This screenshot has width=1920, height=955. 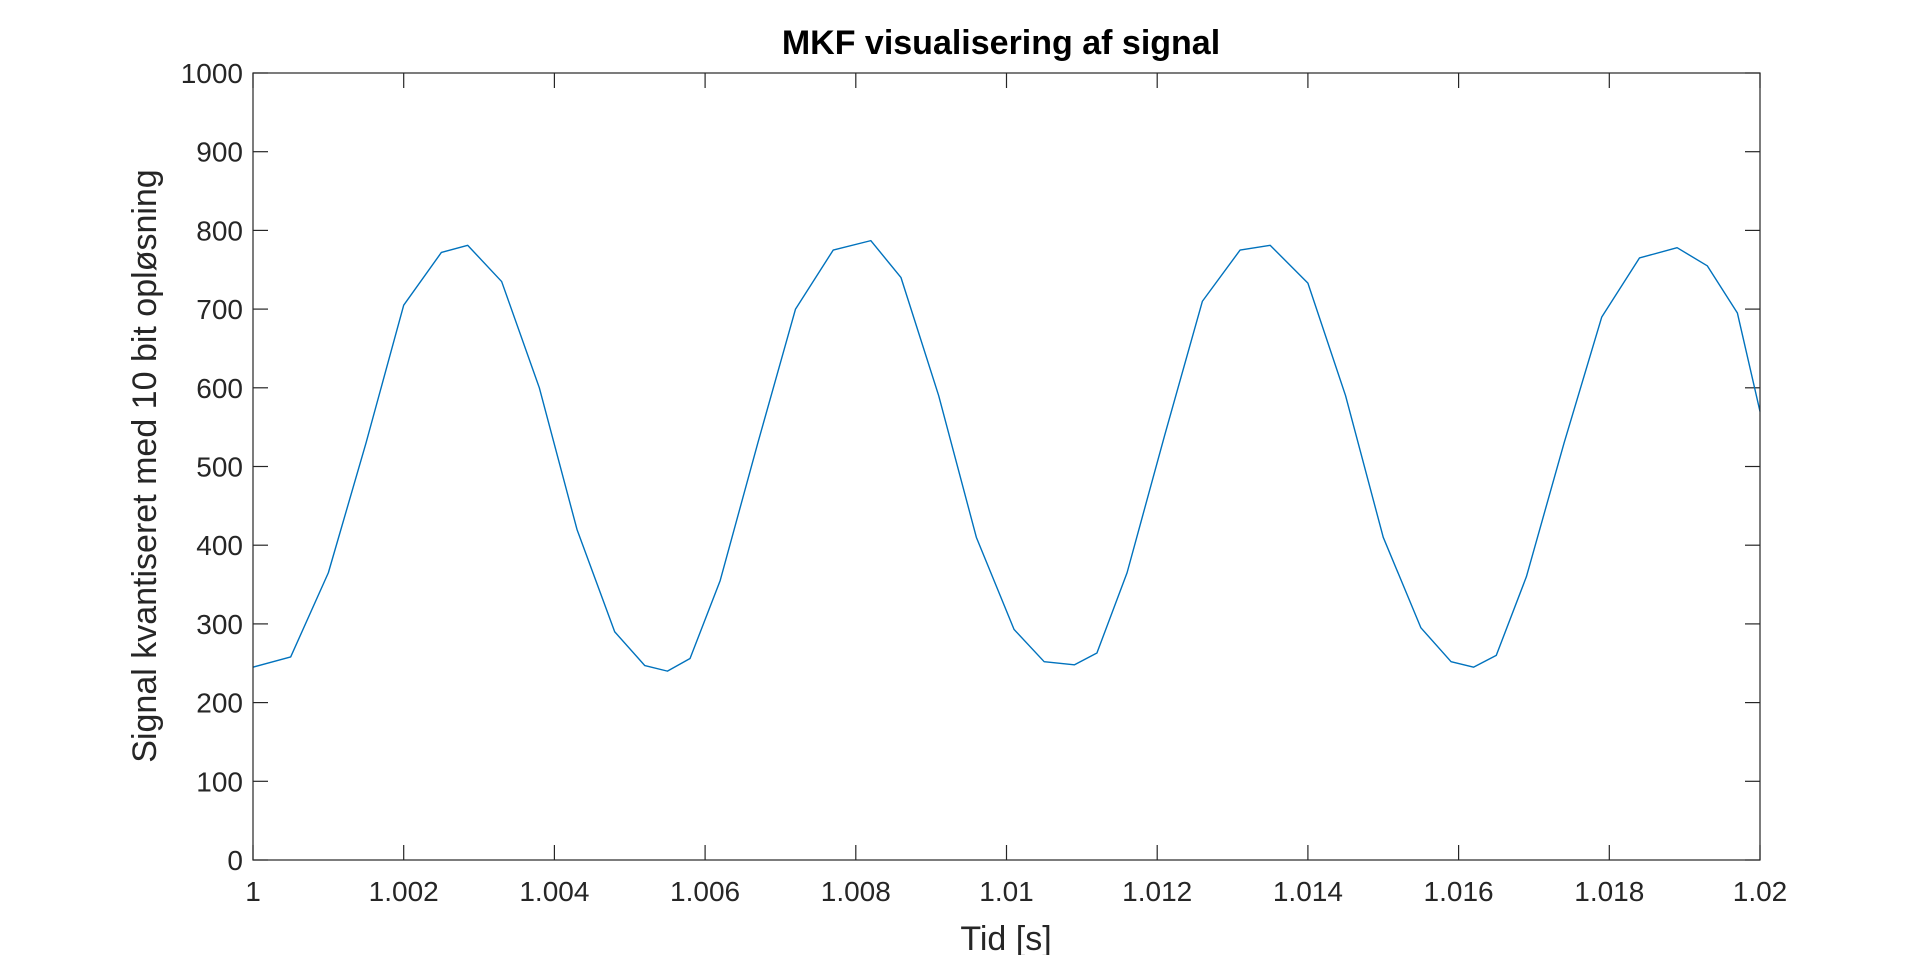 What do you see at coordinates (1001, 43) in the screenshot?
I see `chart-title: MKF visualisering af signal` at bounding box center [1001, 43].